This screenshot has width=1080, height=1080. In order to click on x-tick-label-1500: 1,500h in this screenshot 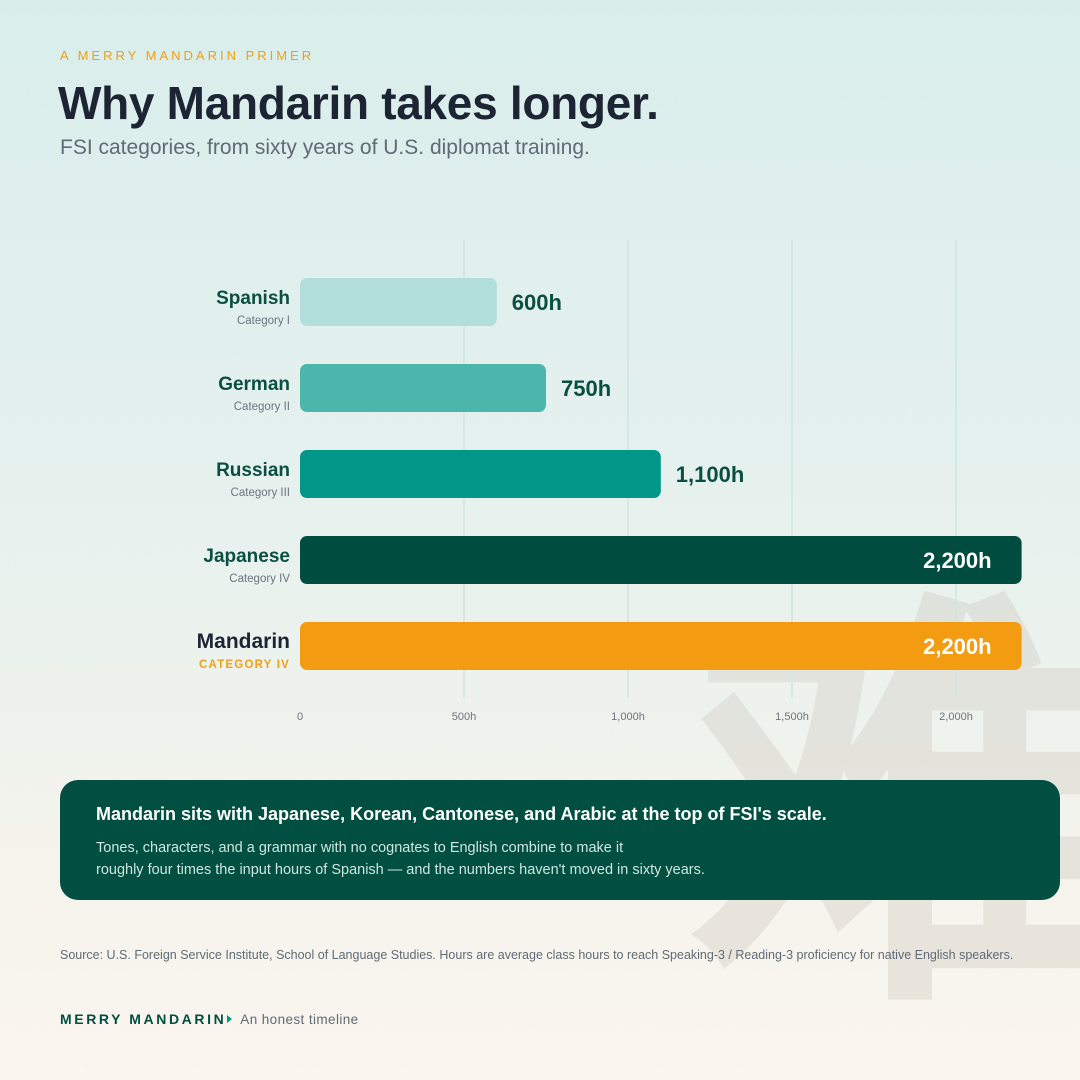, I will do `click(792, 717)`.